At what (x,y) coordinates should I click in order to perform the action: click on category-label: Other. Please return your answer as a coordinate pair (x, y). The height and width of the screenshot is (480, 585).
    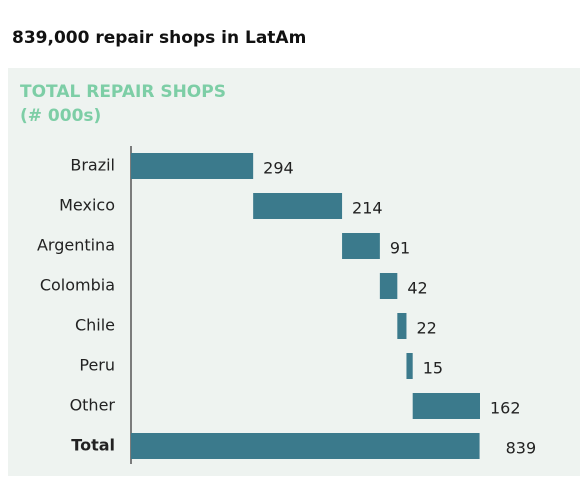
    Looking at the image, I should click on (93, 405).